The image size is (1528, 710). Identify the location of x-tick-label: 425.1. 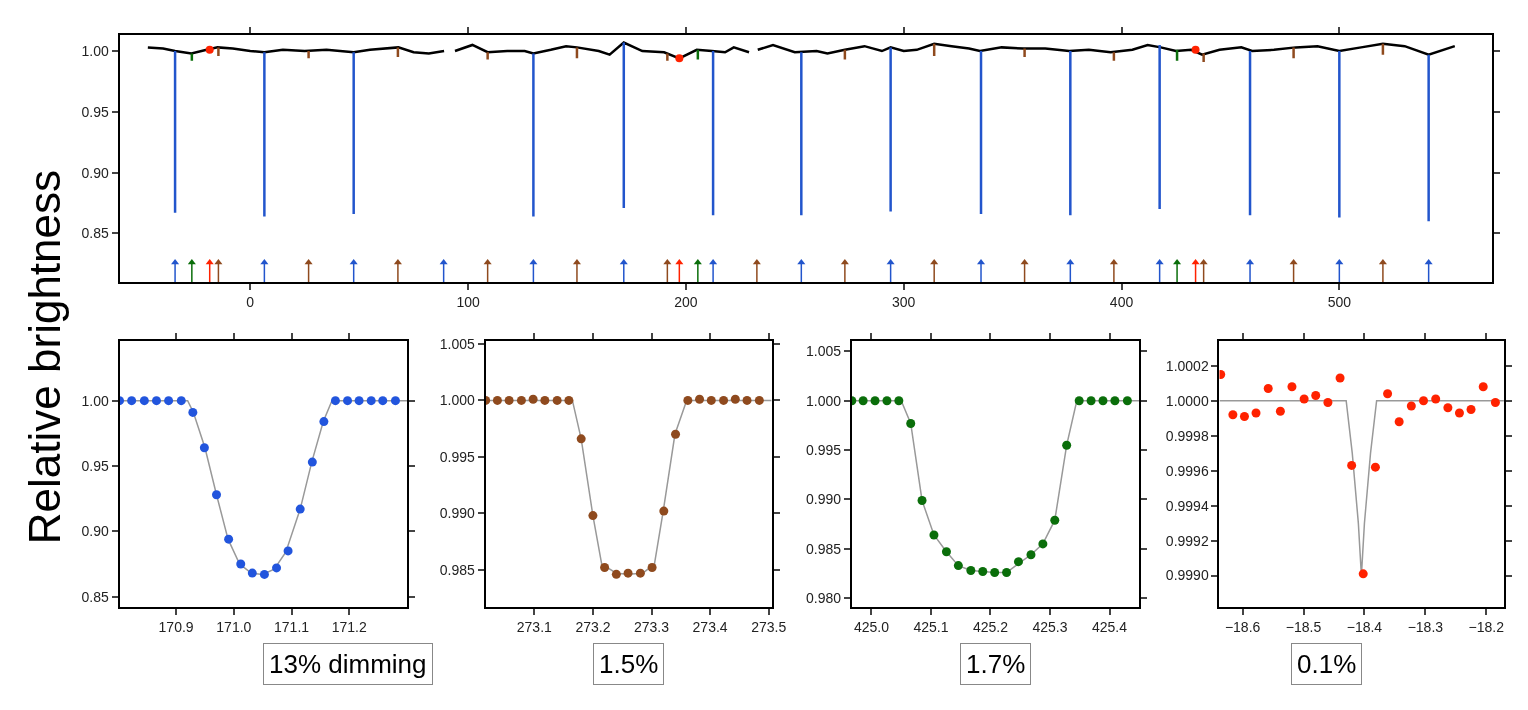
(931, 626).